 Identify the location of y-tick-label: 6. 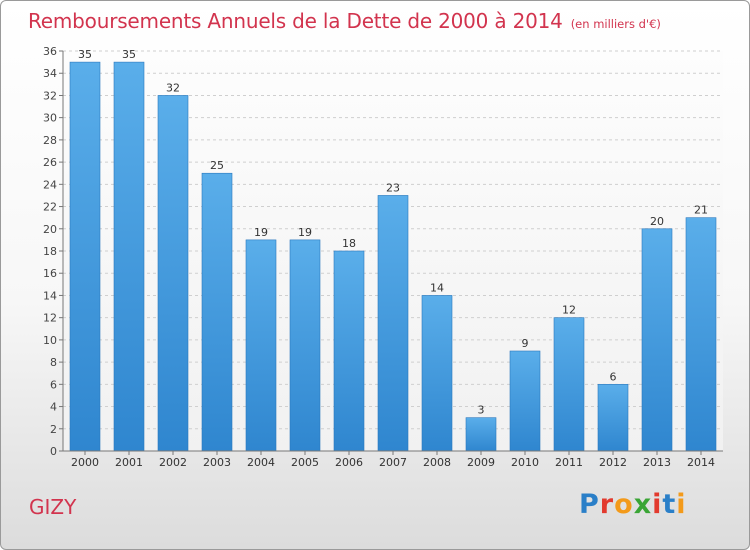
(53, 384).